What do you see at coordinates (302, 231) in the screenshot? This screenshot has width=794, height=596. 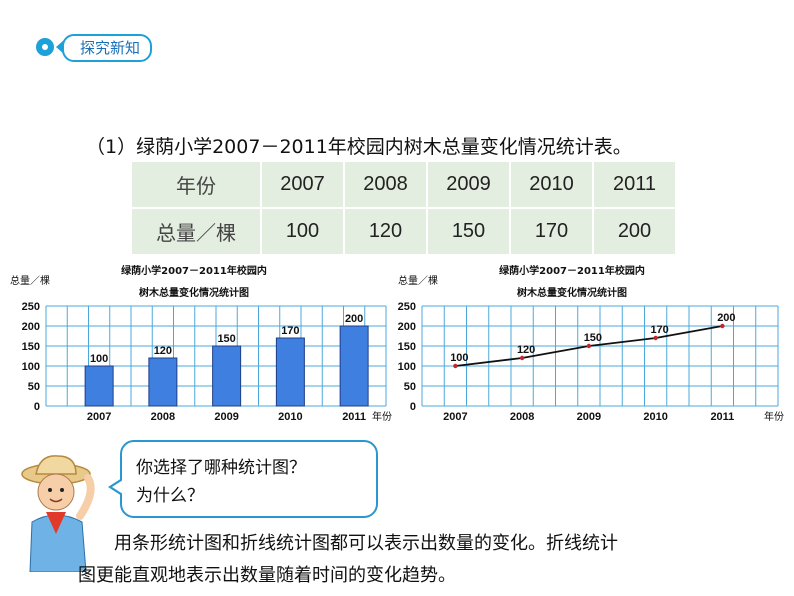 I see `table-cell: 100` at bounding box center [302, 231].